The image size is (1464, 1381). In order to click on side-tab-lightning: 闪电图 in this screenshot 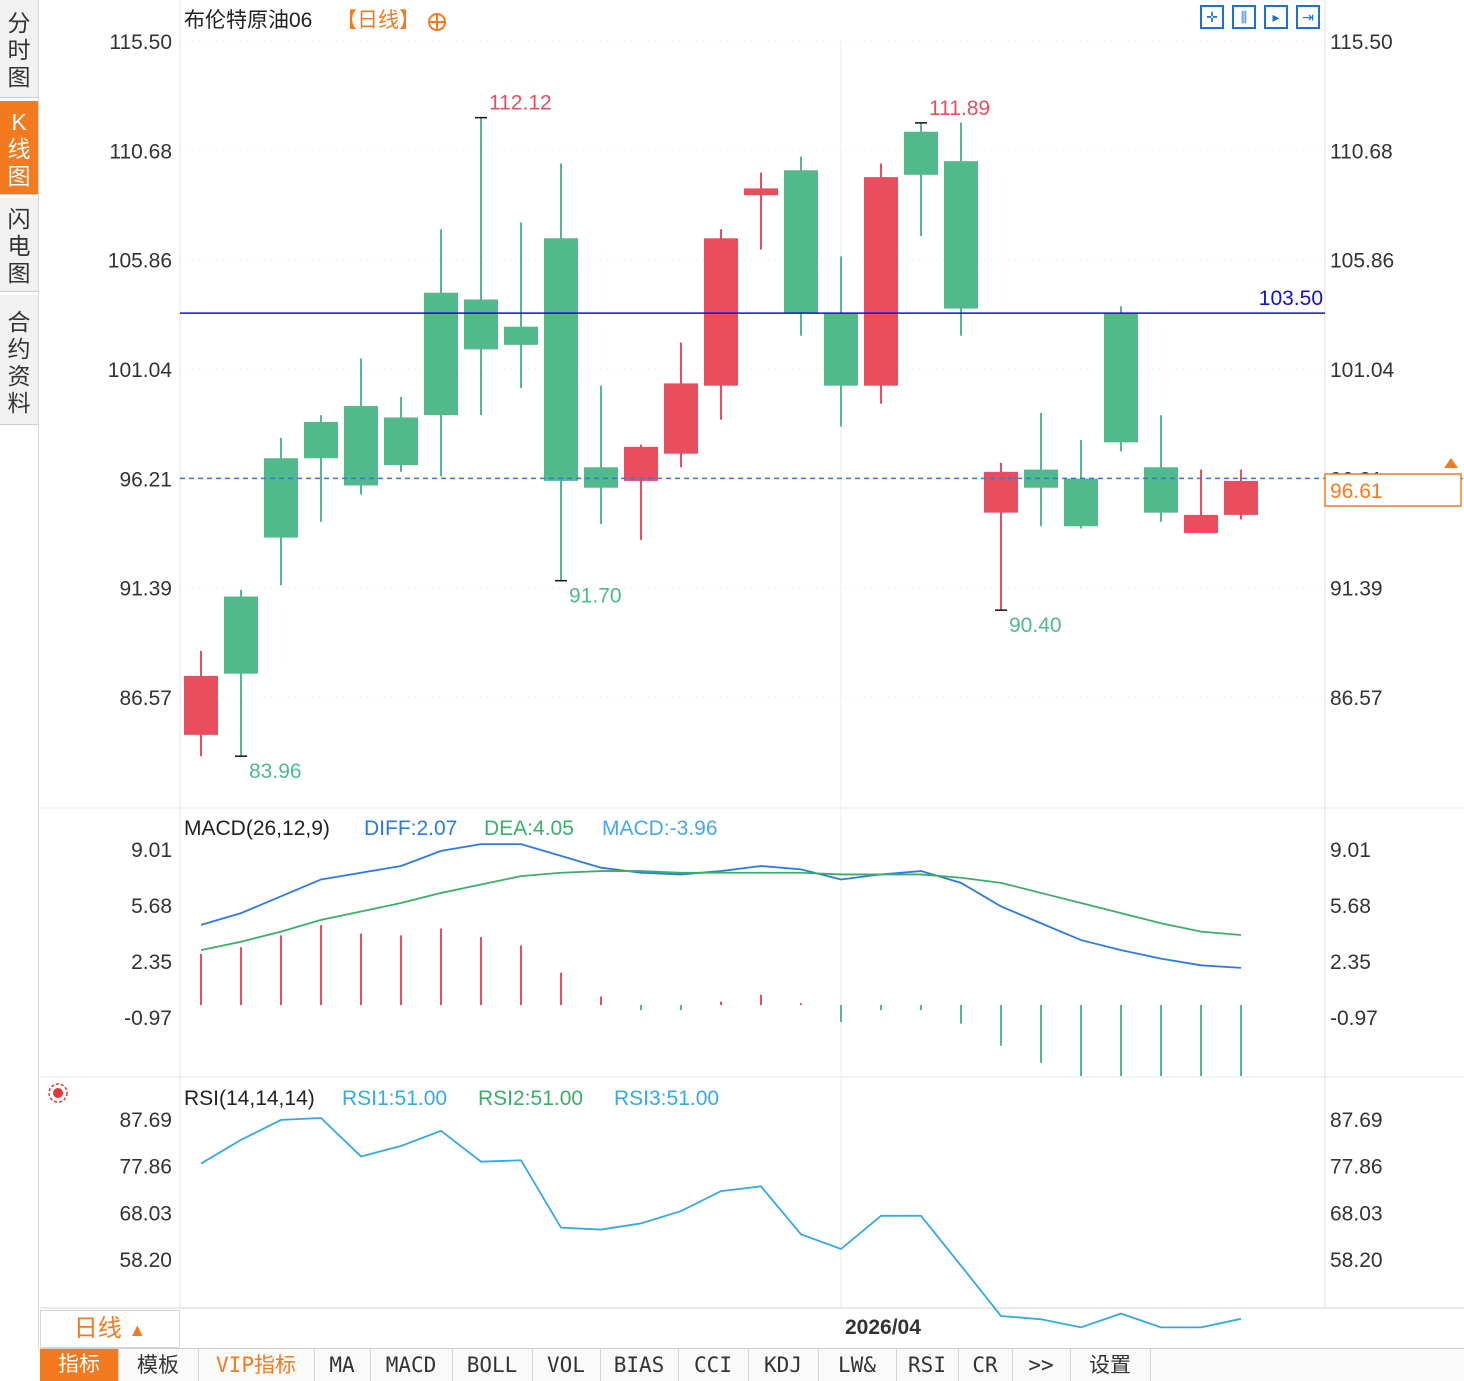, I will do `click(19, 245)`.